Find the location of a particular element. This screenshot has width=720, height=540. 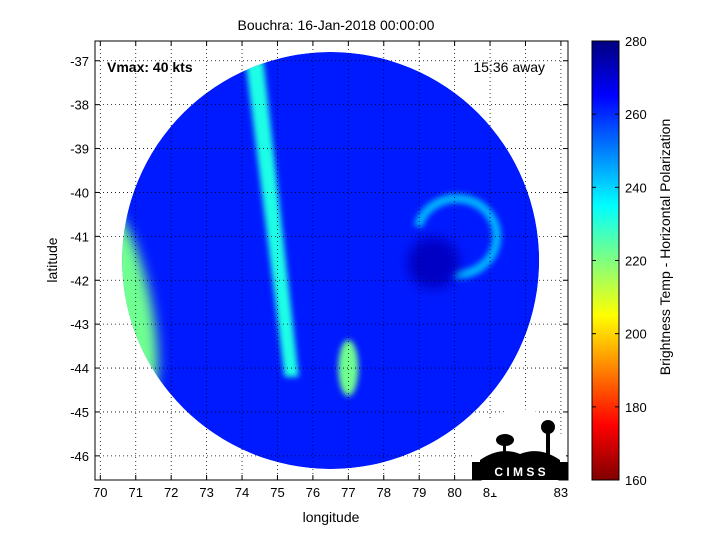

y-tick-label: -44 is located at coordinates (79, 368).